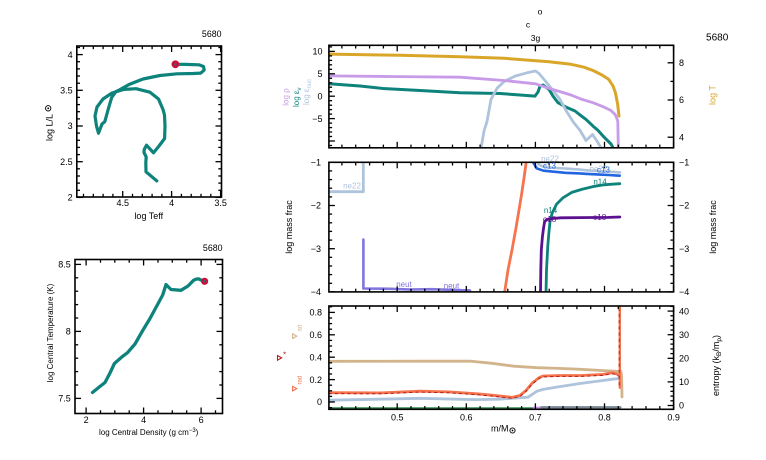  What do you see at coordinates (535, 418) in the screenshot?
I see `svg-text: 0.7` at bounding box center [535, 418].